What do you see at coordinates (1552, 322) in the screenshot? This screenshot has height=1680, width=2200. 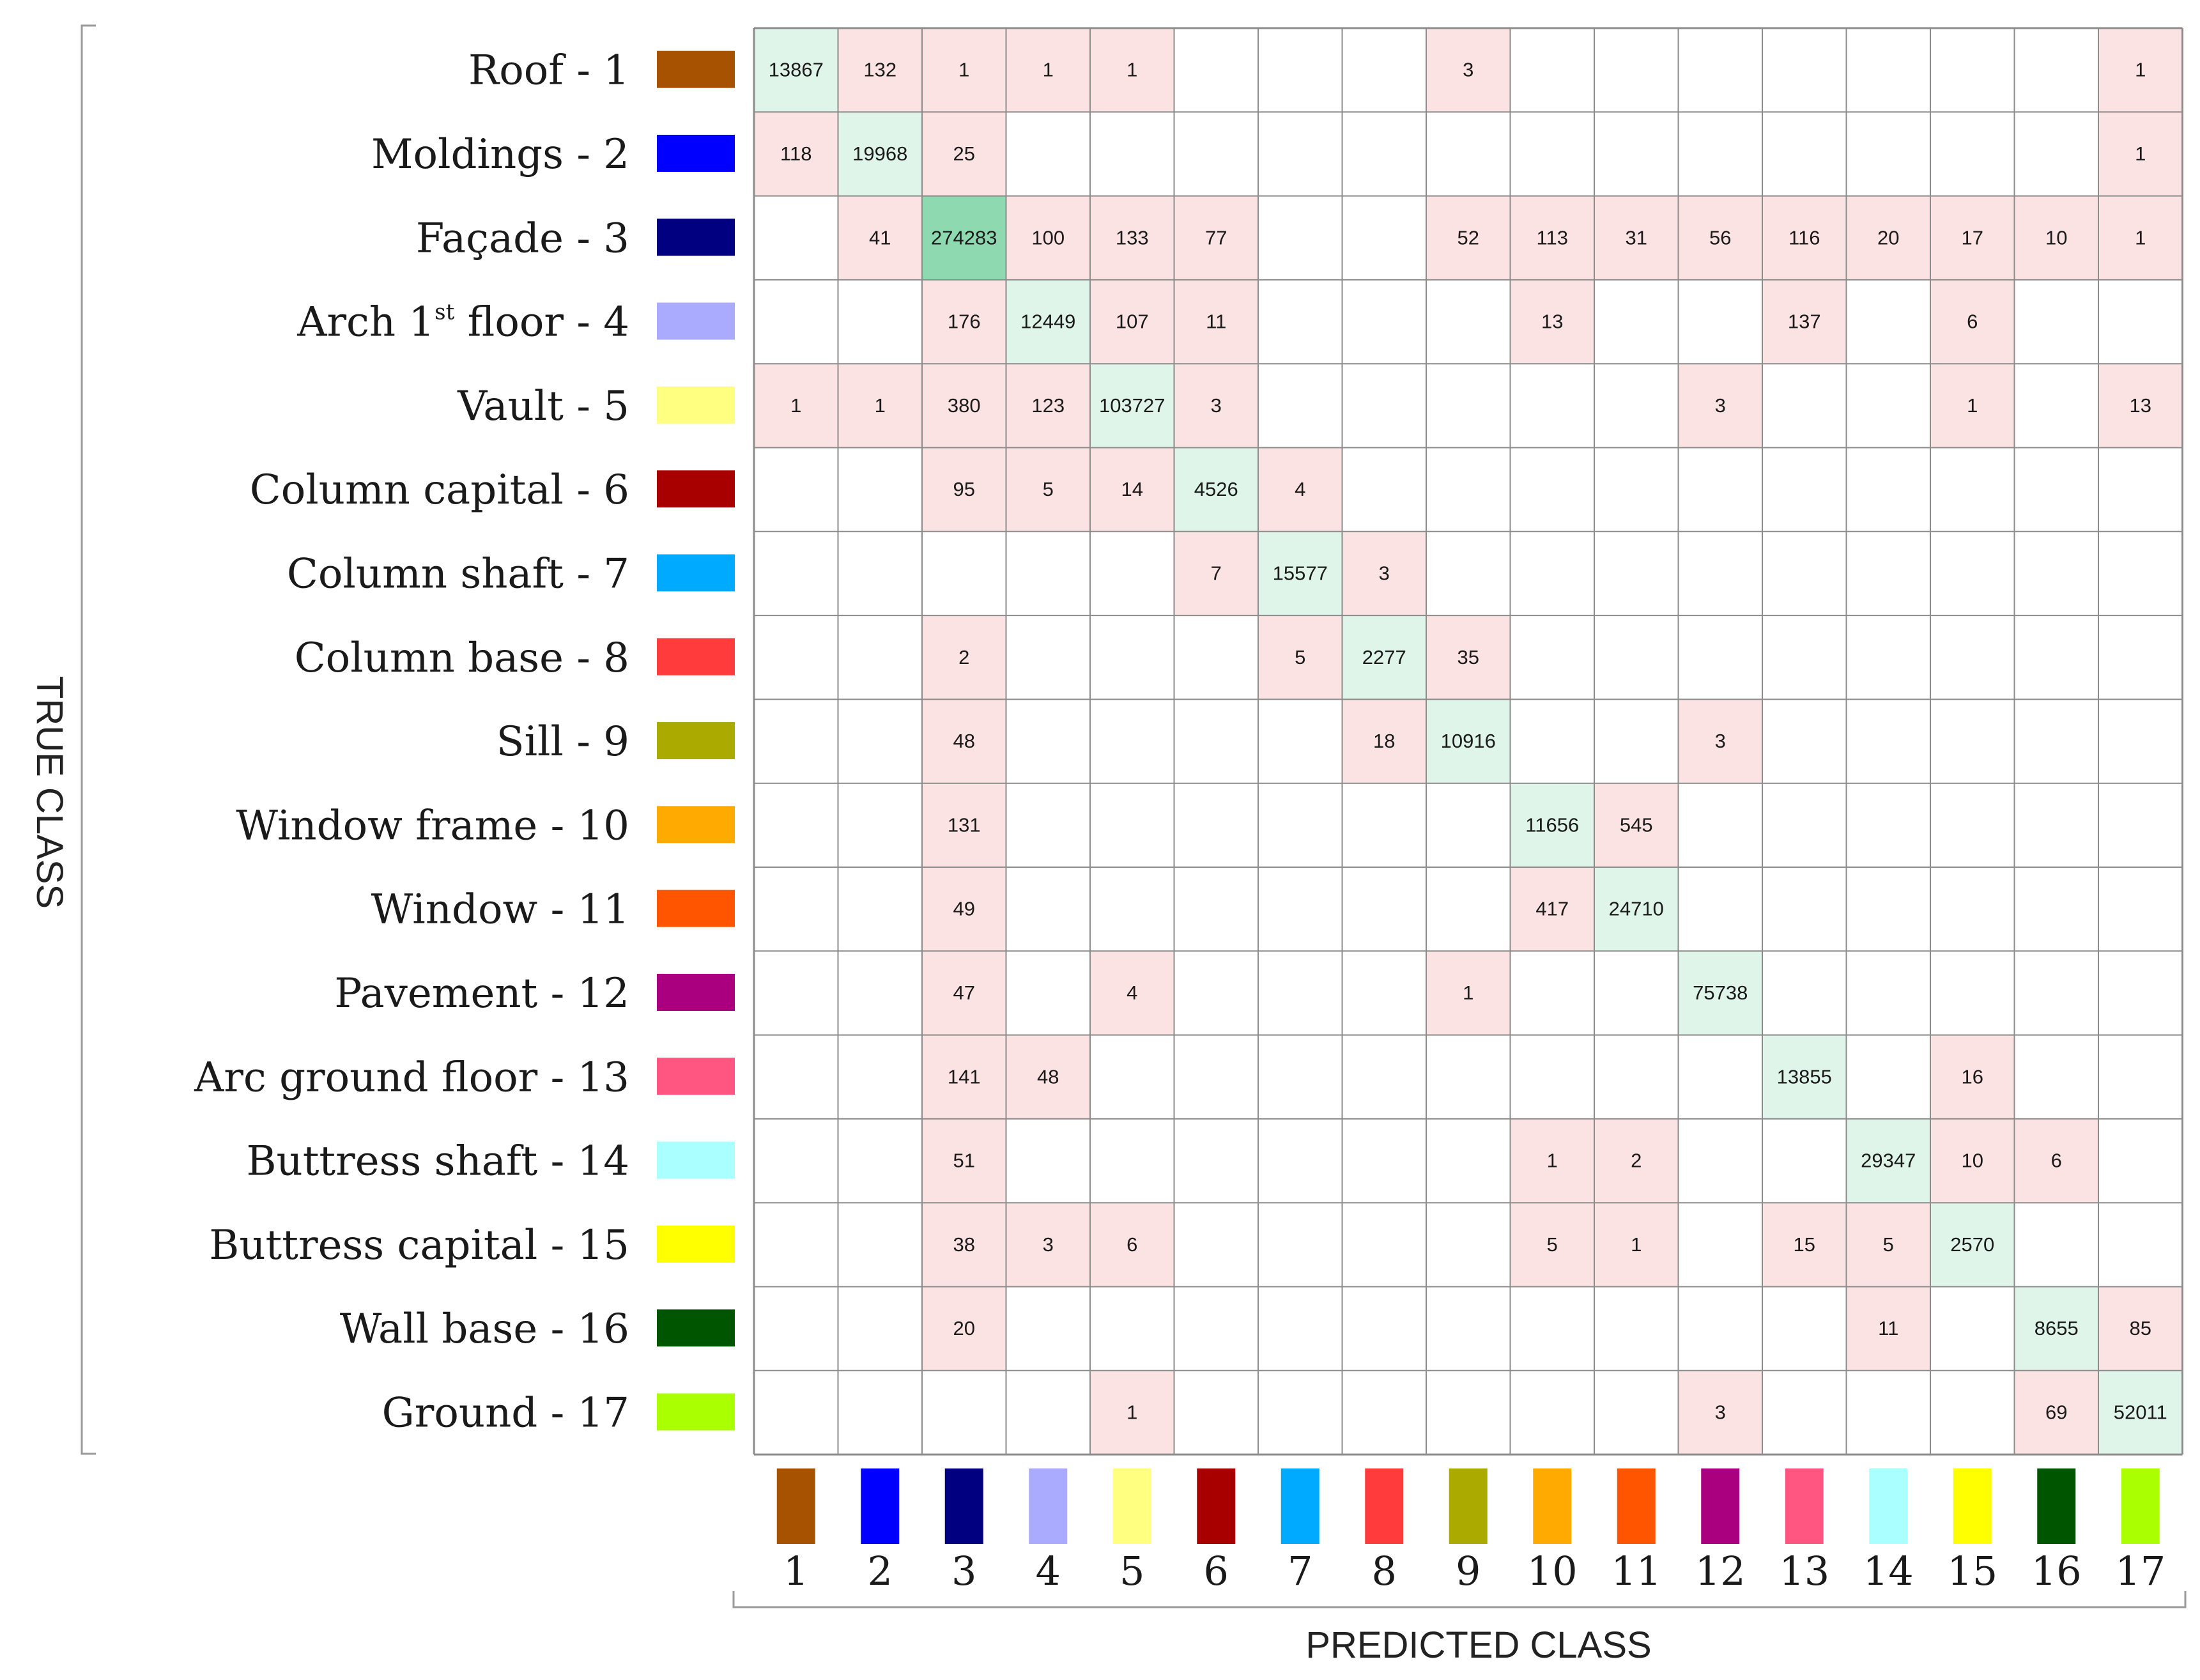 I see `cell-value-r4-c10: 13` at bounding box center [1552, 322].